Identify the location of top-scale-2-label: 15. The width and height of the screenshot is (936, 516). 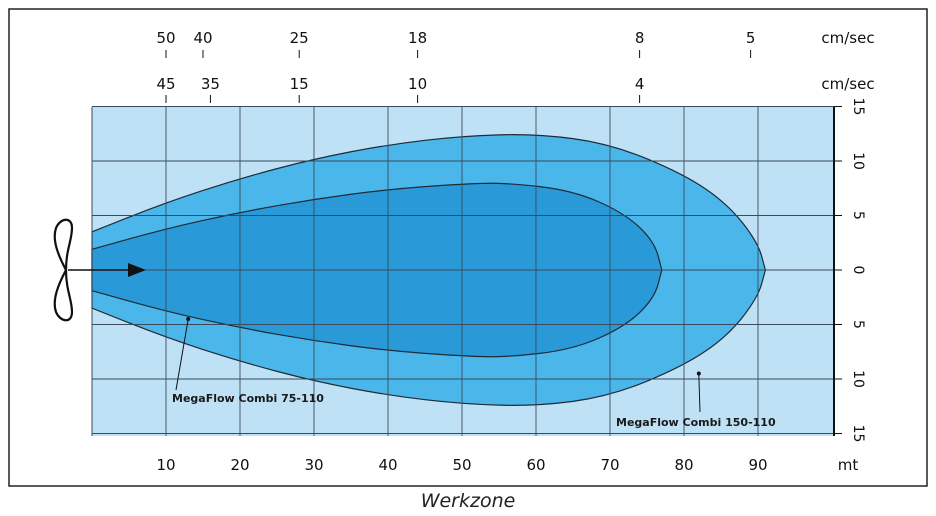
(299, 84).